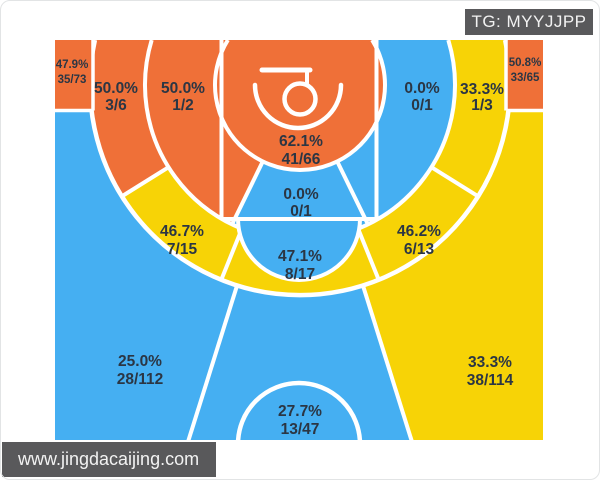  Describe the element at coordinates (300, 256) in the screenshot. I see `top-key-mid-pct-label: 47.1%` at that location.